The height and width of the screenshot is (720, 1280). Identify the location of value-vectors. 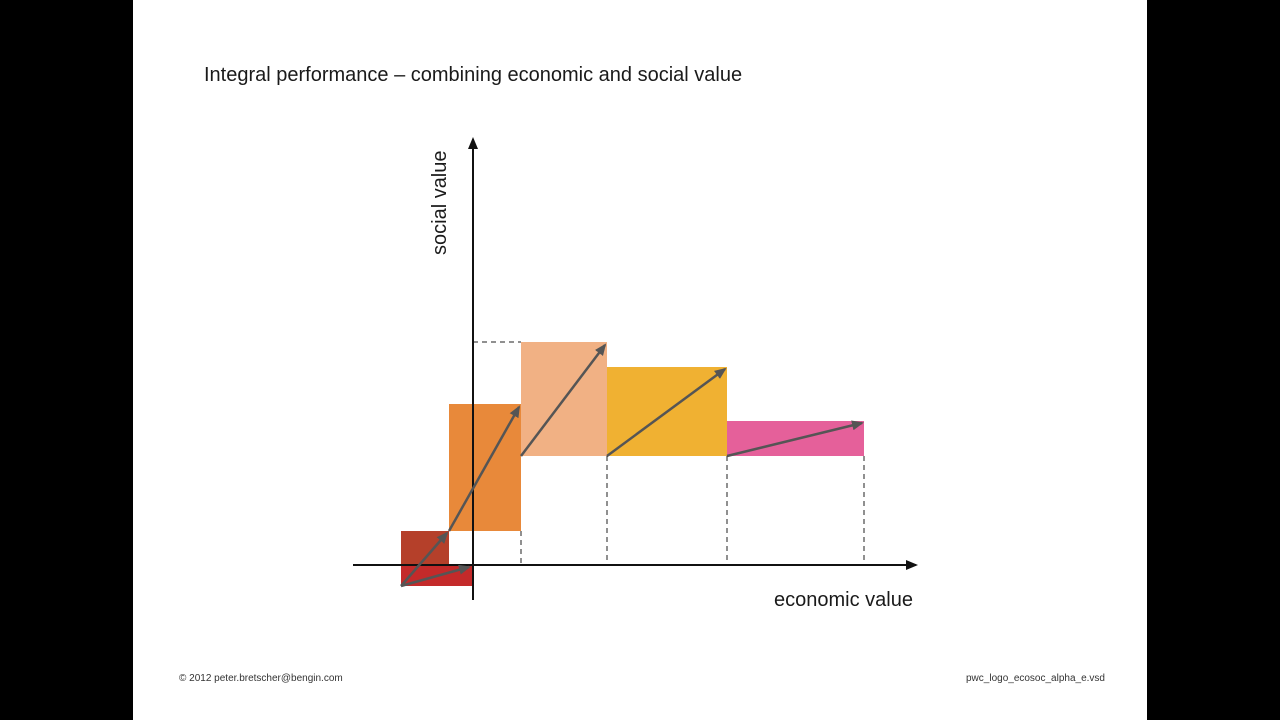
(632, 465).